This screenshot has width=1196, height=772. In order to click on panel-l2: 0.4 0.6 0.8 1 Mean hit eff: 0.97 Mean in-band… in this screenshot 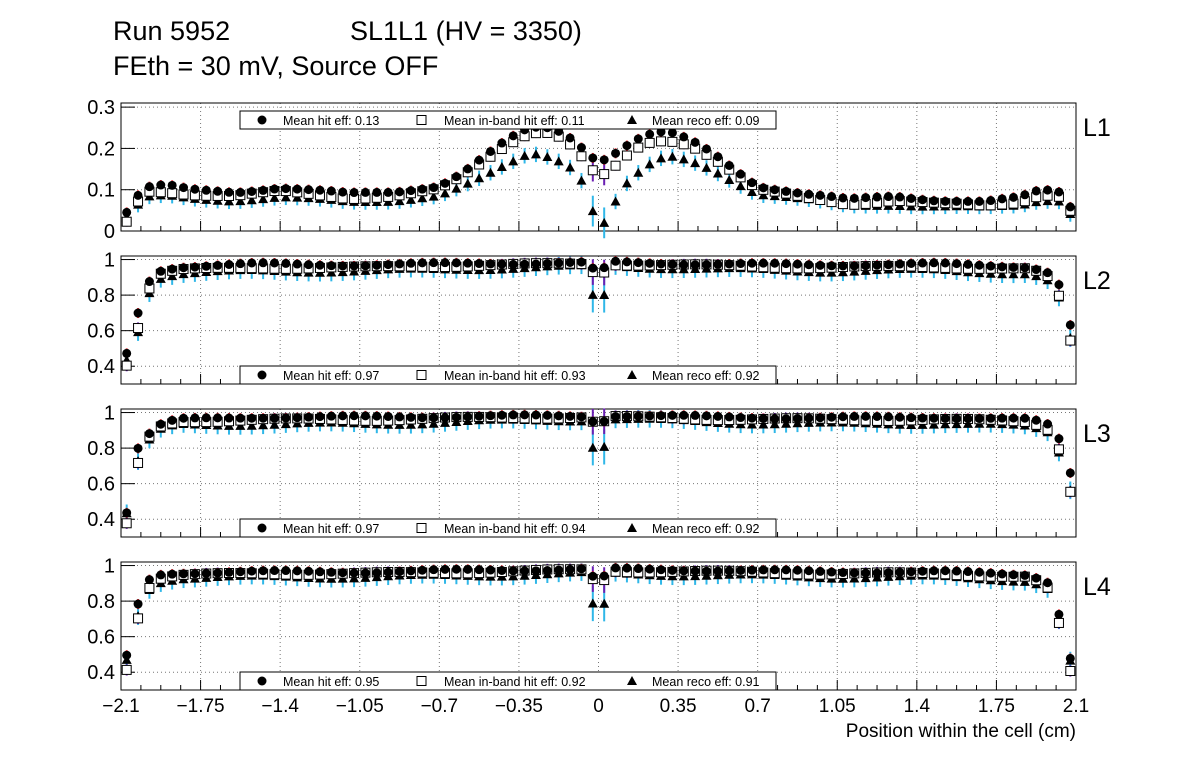, I will do `click(599, 317)`.